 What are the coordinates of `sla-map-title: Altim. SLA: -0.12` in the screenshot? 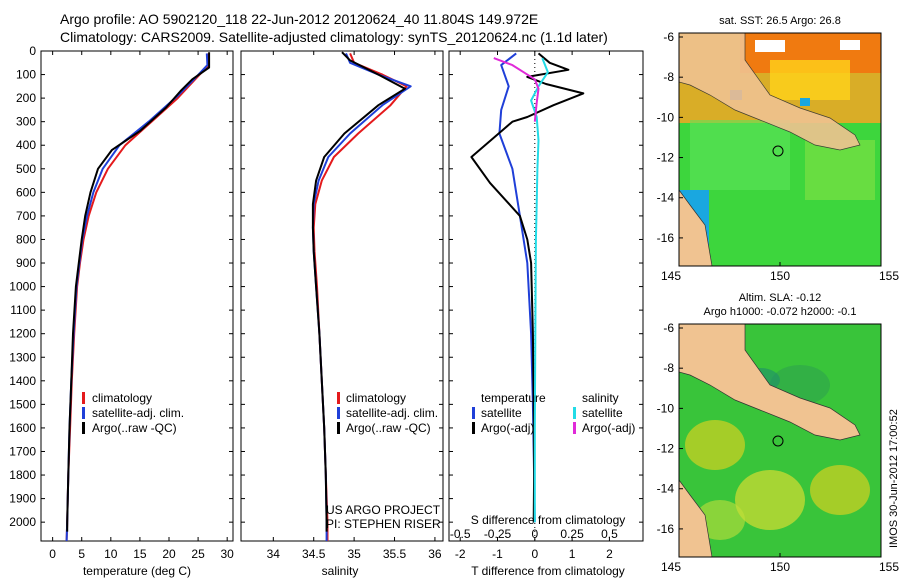 It's located at (780, 298).